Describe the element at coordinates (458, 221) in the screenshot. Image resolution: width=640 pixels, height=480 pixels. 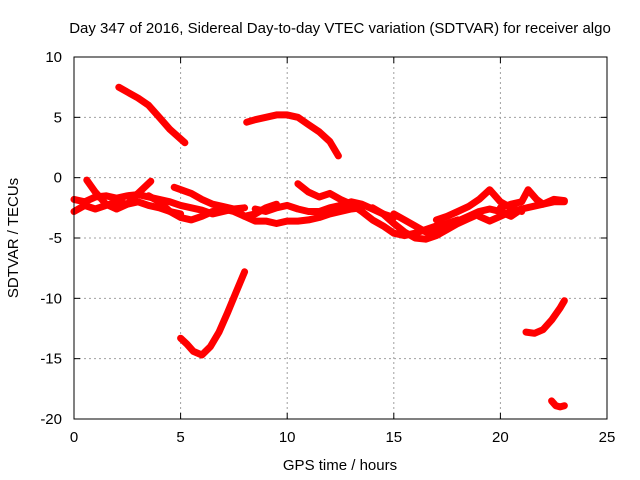
I see `series-arc-i` at that location.